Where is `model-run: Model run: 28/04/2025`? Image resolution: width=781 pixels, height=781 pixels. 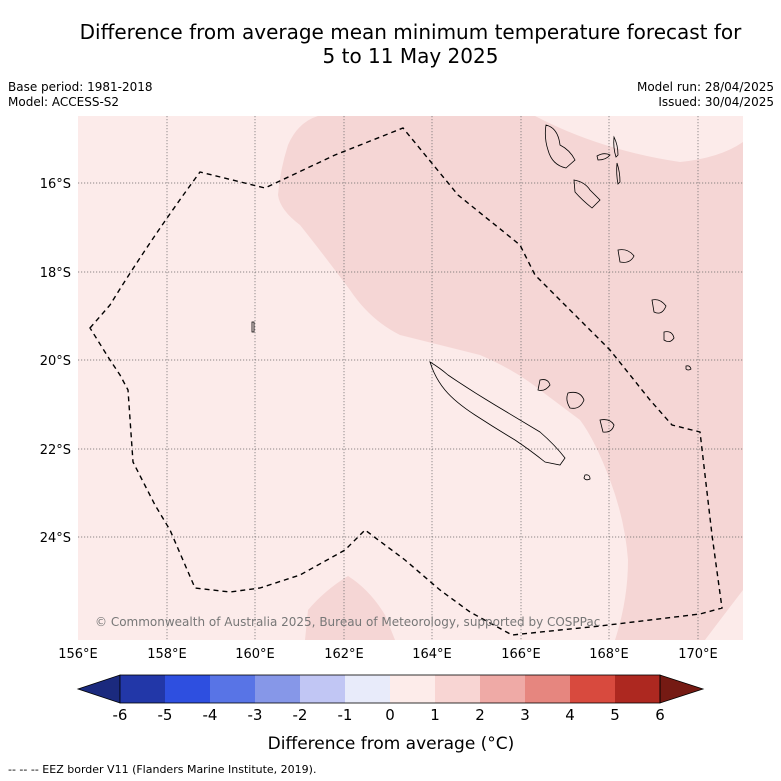 model-run: Model run: 28/04/2025 is located at coordinates (705, 87).